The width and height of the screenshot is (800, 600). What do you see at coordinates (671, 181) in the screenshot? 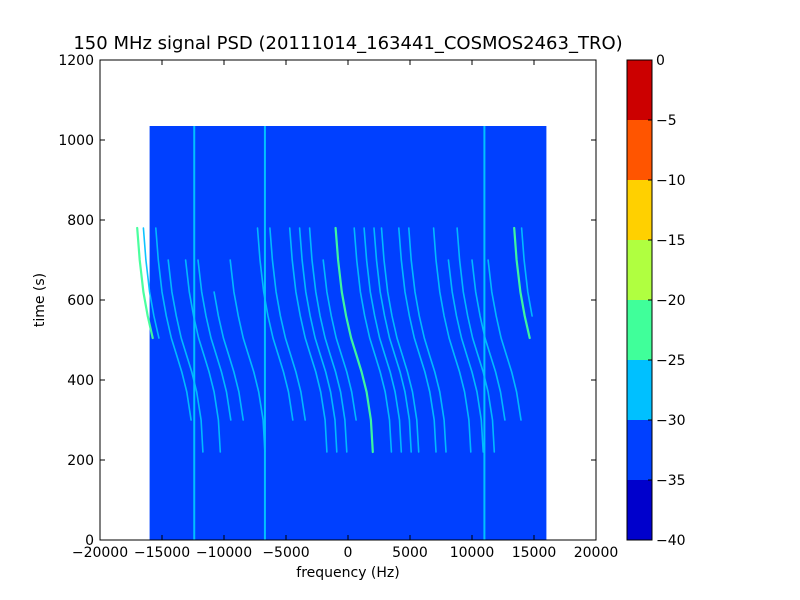
I see `colorbar-tick-label: −10` at bounding box center [671, 181].